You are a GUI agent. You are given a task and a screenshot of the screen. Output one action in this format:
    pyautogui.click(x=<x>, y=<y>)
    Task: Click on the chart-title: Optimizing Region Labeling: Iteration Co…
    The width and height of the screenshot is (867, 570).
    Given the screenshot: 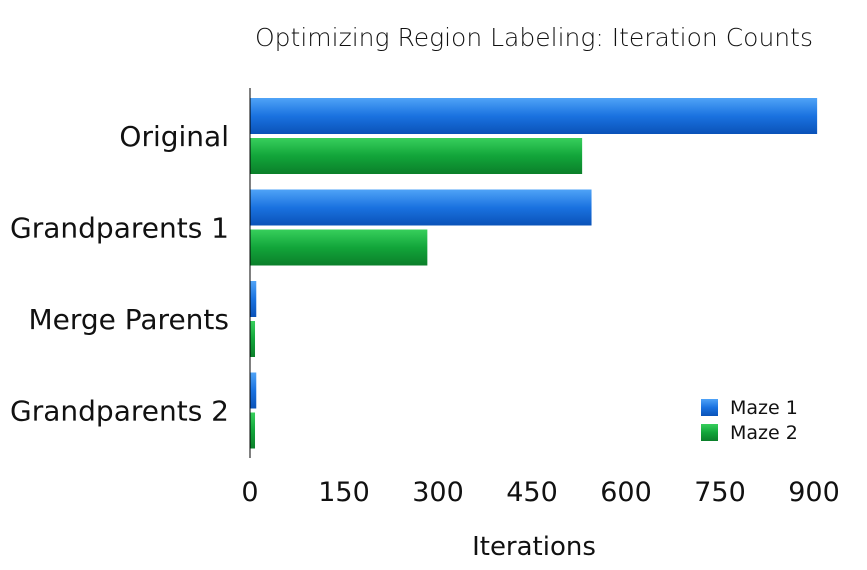 What is the action you would take?
    pyautogui.click(x=534, y=37)
    